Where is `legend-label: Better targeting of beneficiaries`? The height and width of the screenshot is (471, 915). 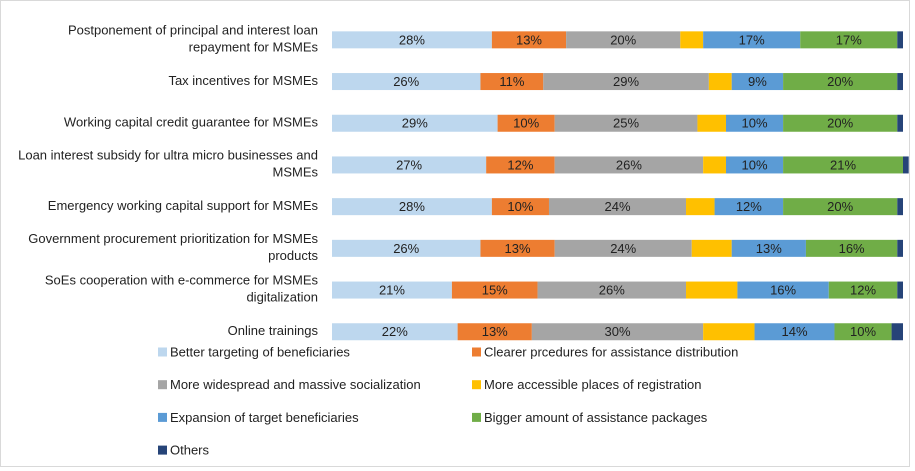 legend-label: Better targeting of beneficiaries is located at coordinates (260, 351).